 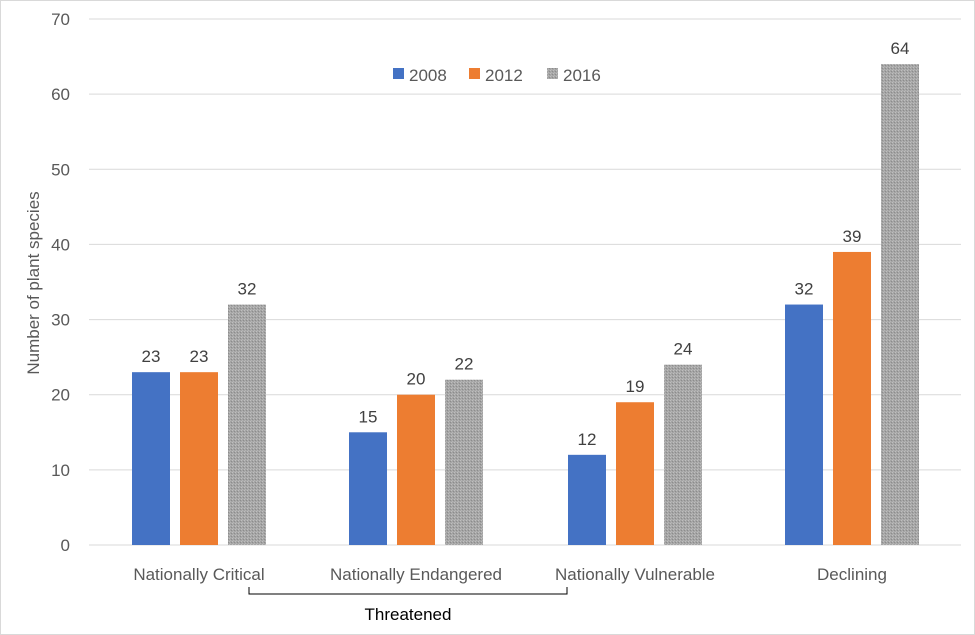 I want to click on y-tick-label: 0, so click(x=65, y=545).